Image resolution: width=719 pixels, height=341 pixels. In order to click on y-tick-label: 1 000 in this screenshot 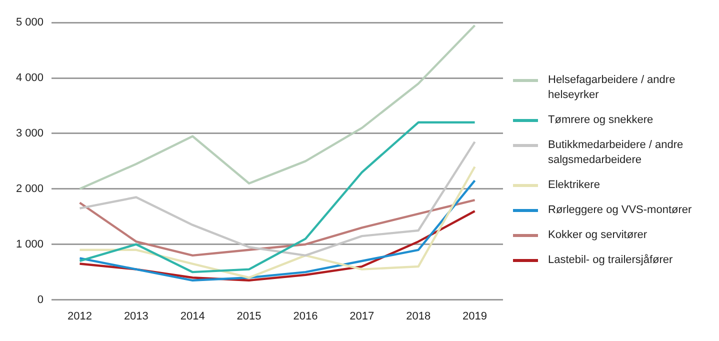, I will do `click(30, 244)`.